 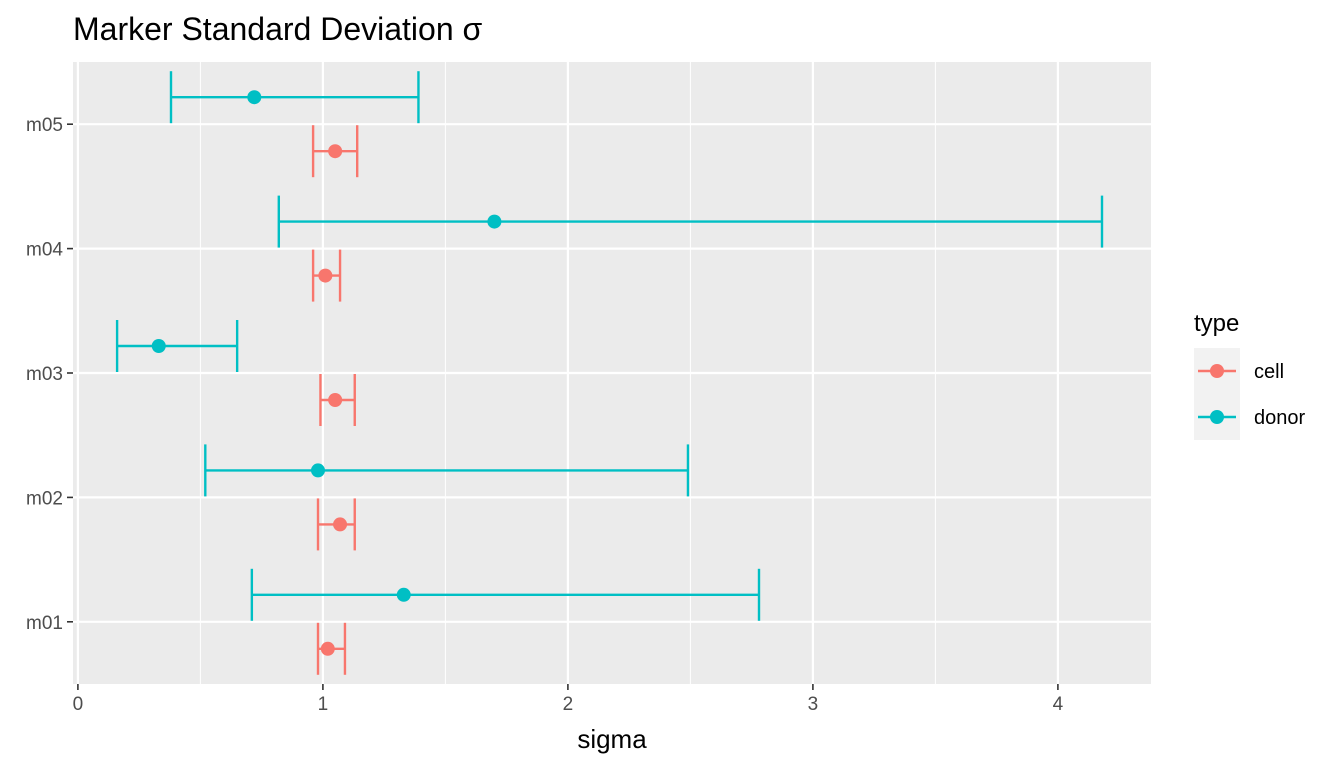 I want to click on donor-errorbar-m01, so click(x=505, y=594).